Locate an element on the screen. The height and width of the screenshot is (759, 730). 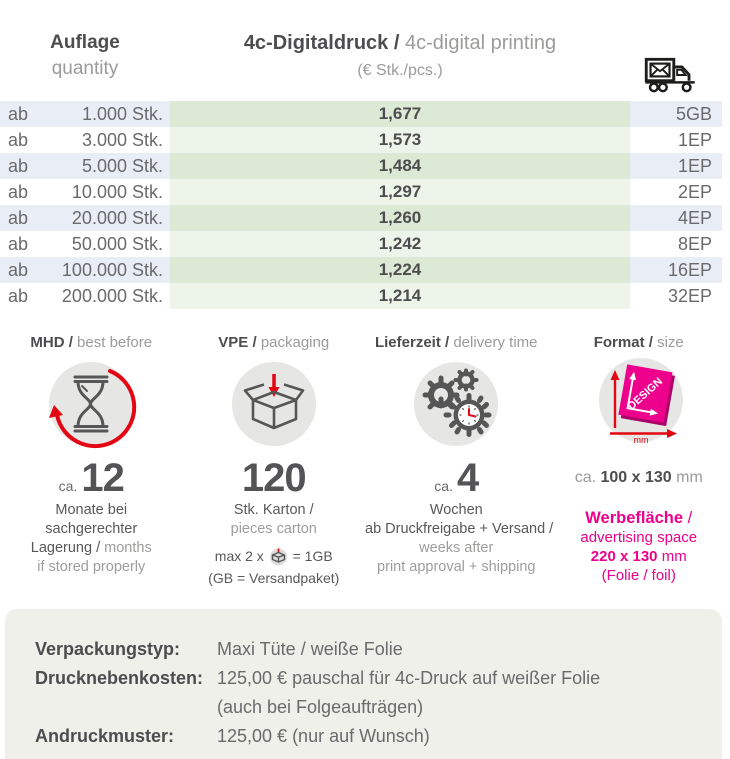
table-row: ab 3.000 Stk. 1,573 1EP is located at coordinates (365, 140).